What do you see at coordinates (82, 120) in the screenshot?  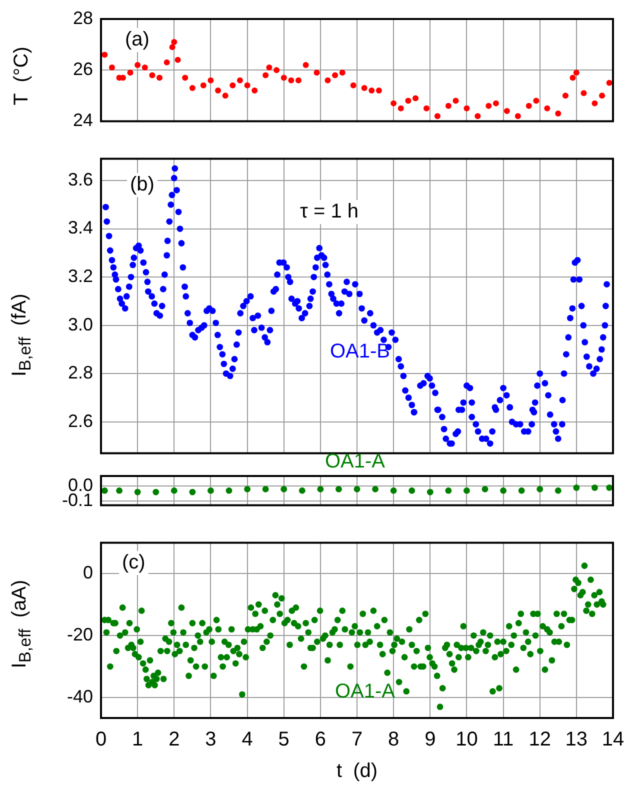 I see `y-tick-label: 24` at bounding box center [82, 120].